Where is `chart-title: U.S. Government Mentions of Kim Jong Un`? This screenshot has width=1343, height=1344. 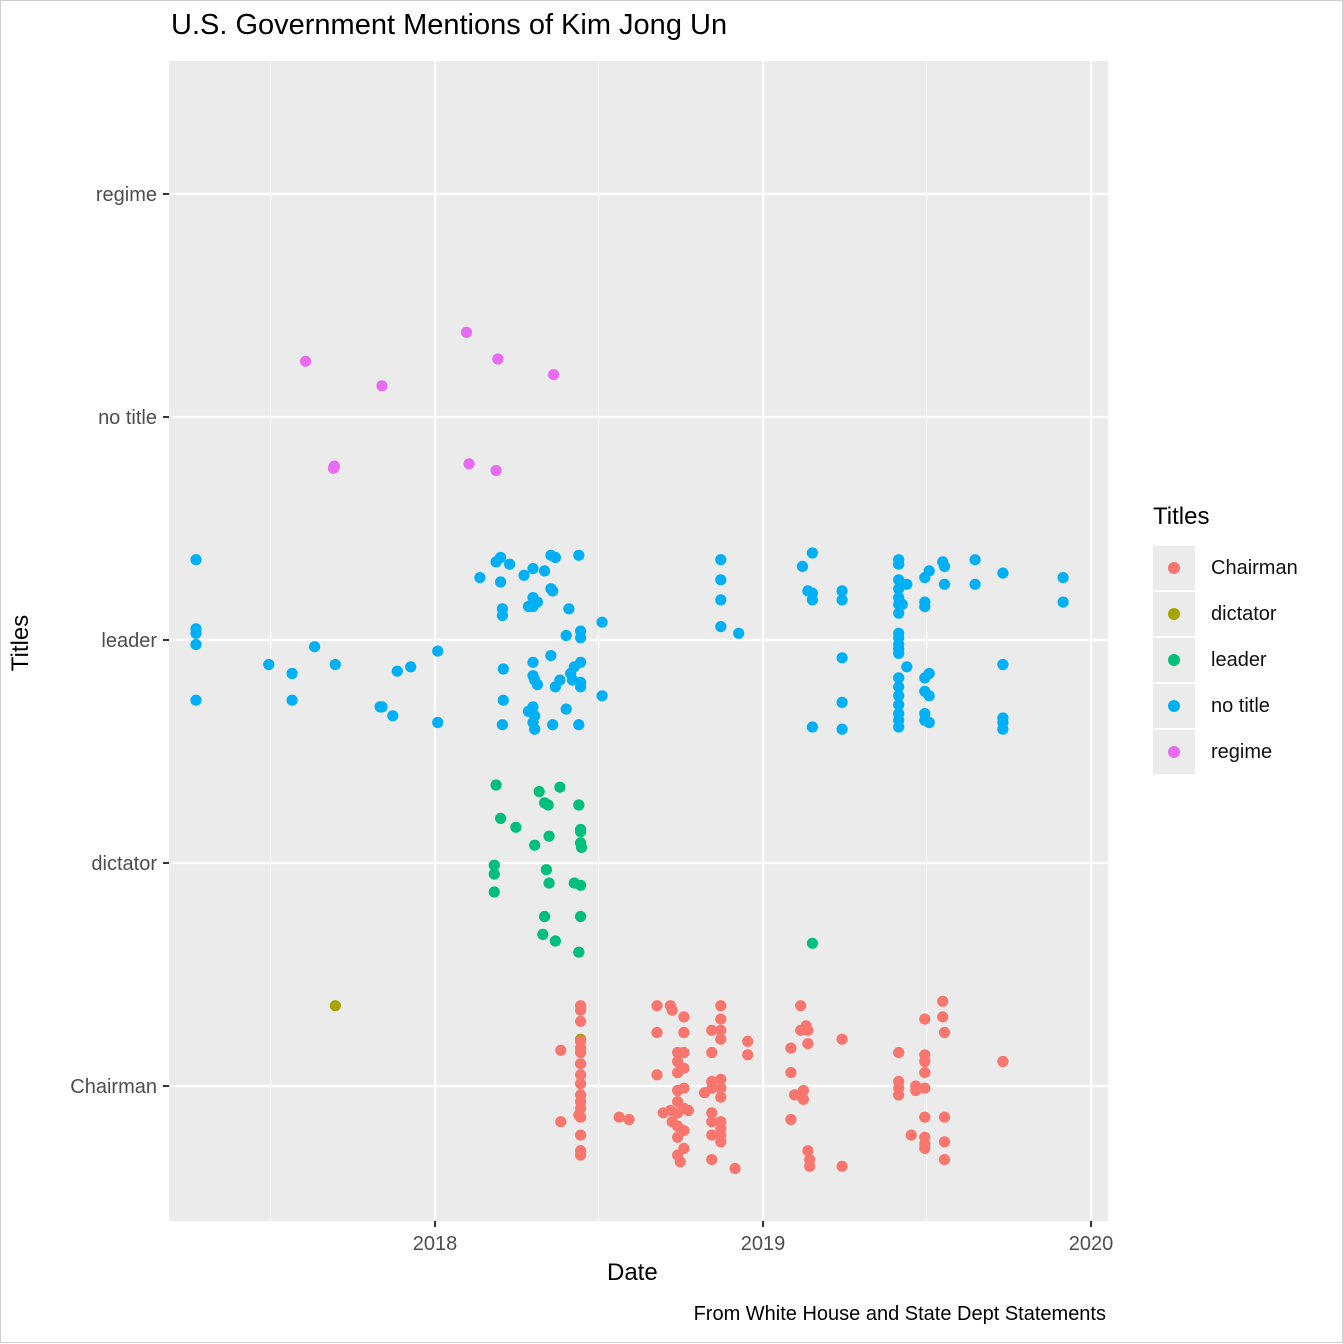 chart-title: U.S. Government Mentions of Kim Jong Un is located at coordinates (449, 25).